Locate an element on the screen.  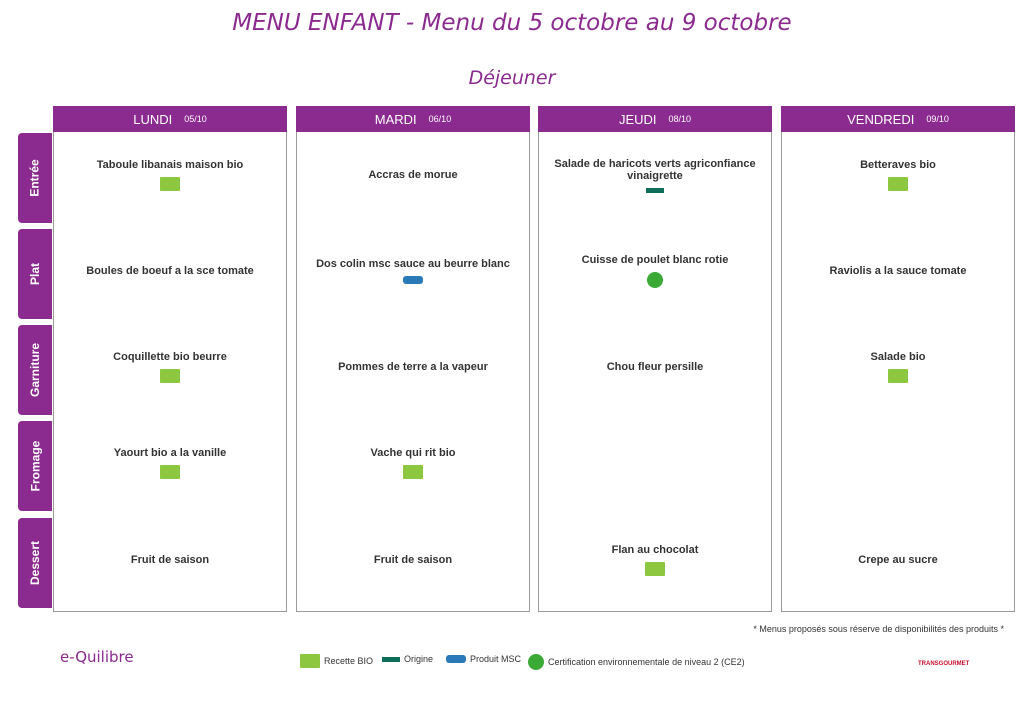
menu-item: Raviolis a la sauce tomate is located at coordinates (898, 271).